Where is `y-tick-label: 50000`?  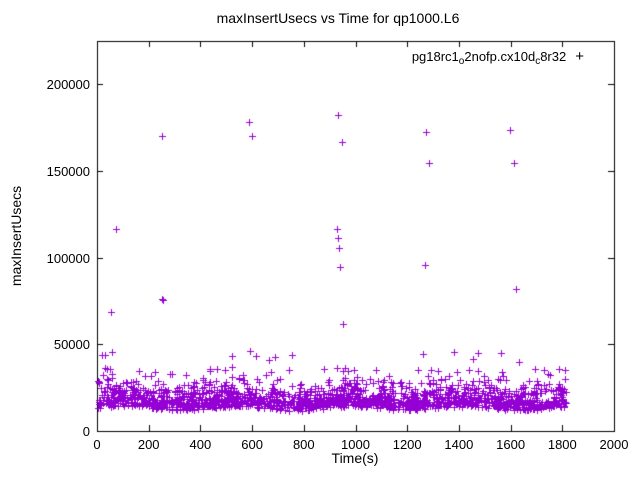 y-tick-label: 50000 is located at coordinates (71, 345).